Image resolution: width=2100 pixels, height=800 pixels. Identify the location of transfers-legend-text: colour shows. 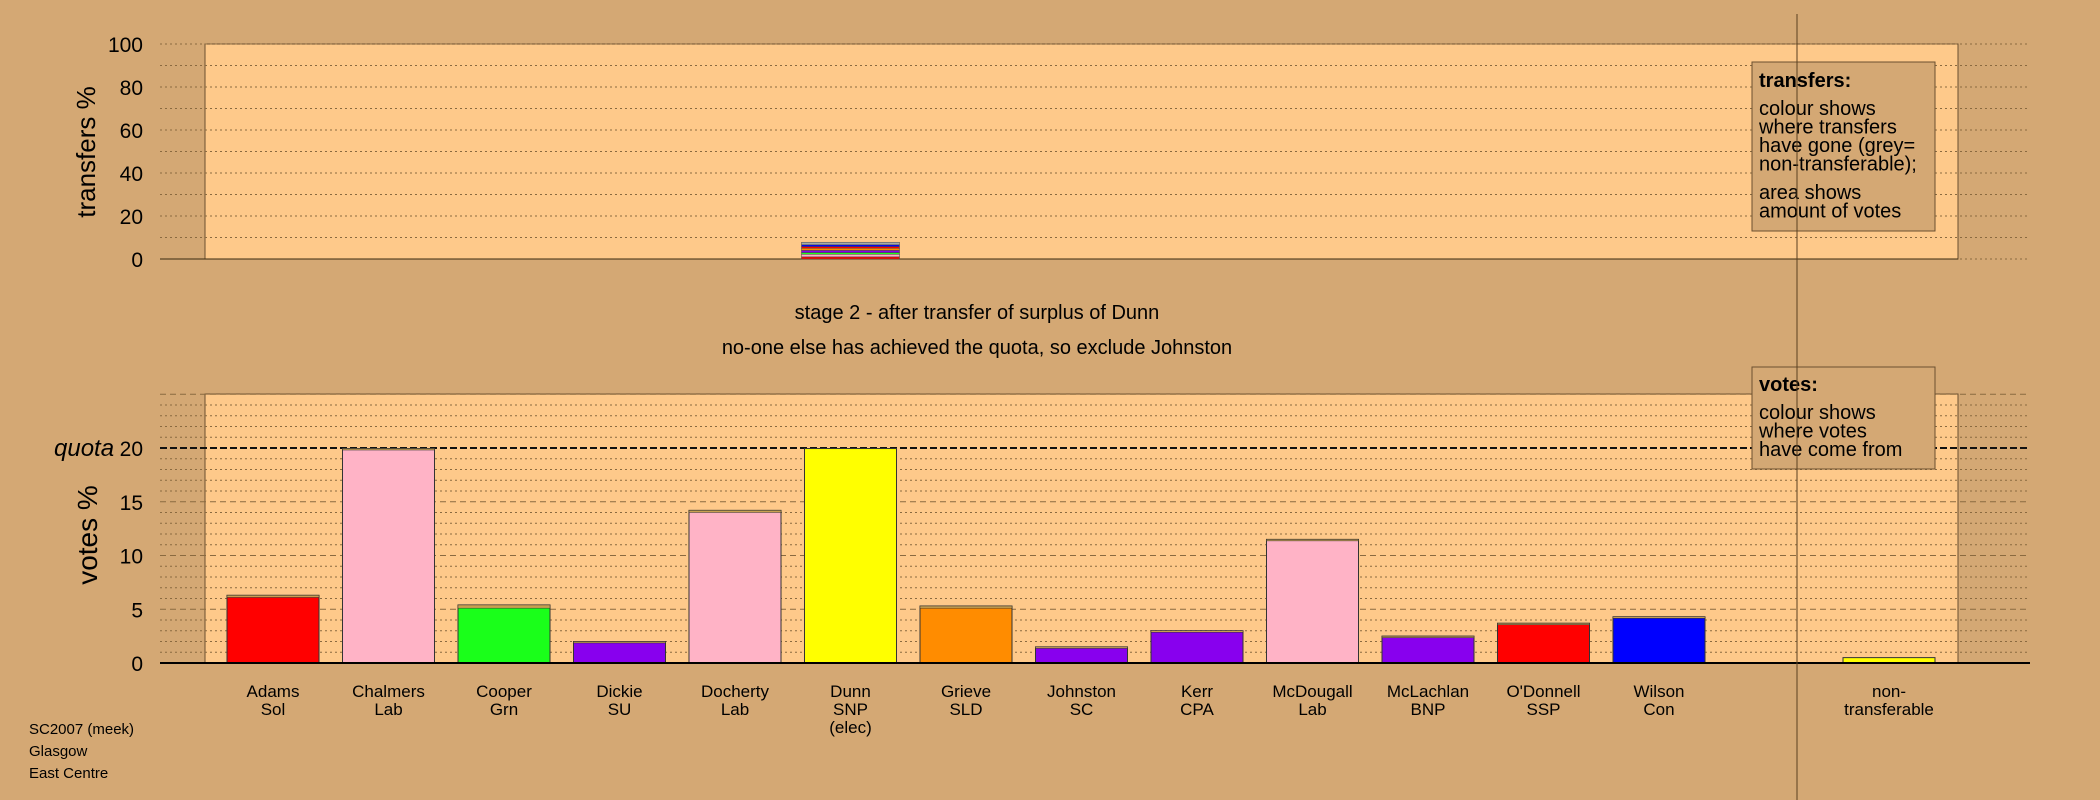
(1817, 109).